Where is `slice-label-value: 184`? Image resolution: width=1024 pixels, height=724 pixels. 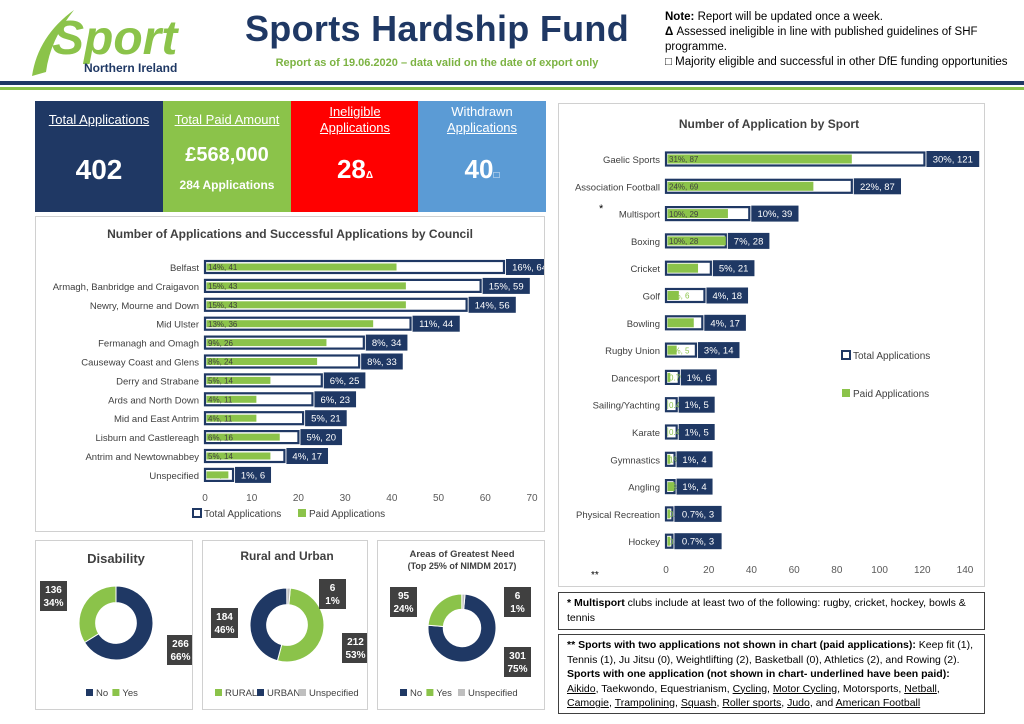 slice-label-value: 184 is located at coordinates (224, 617).